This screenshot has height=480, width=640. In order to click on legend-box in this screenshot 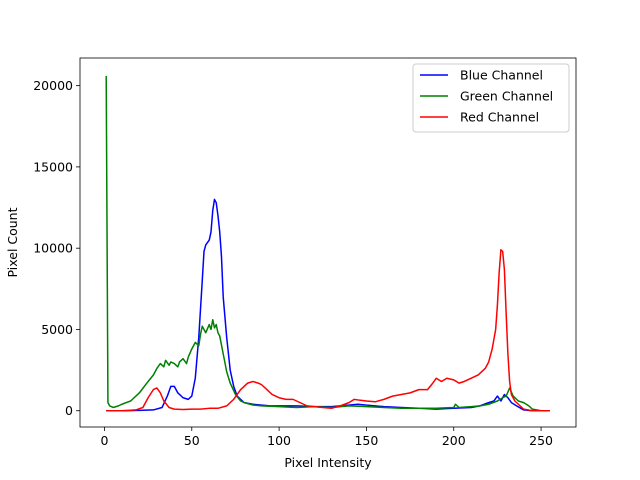, I will do `click(491, 98)`.